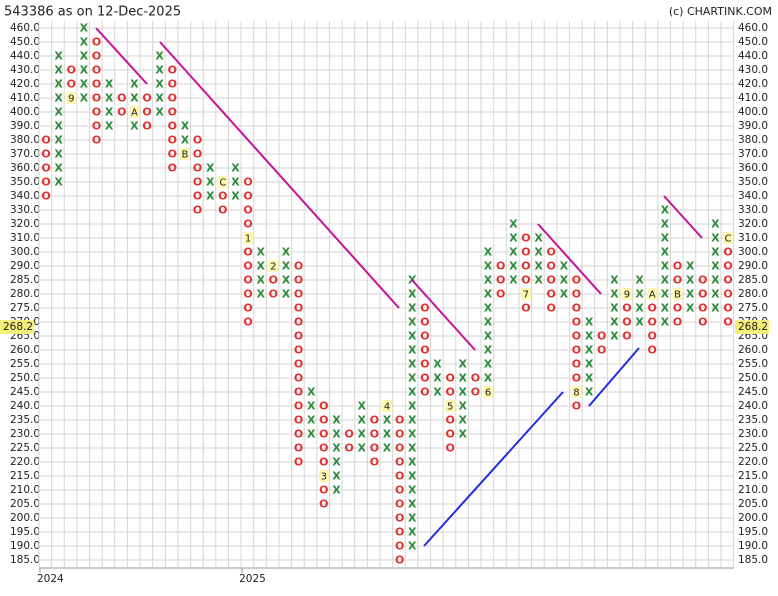 The image size is (778, 596). I want to click on source: (c) CHARTINK.COM, so click(720, 11).